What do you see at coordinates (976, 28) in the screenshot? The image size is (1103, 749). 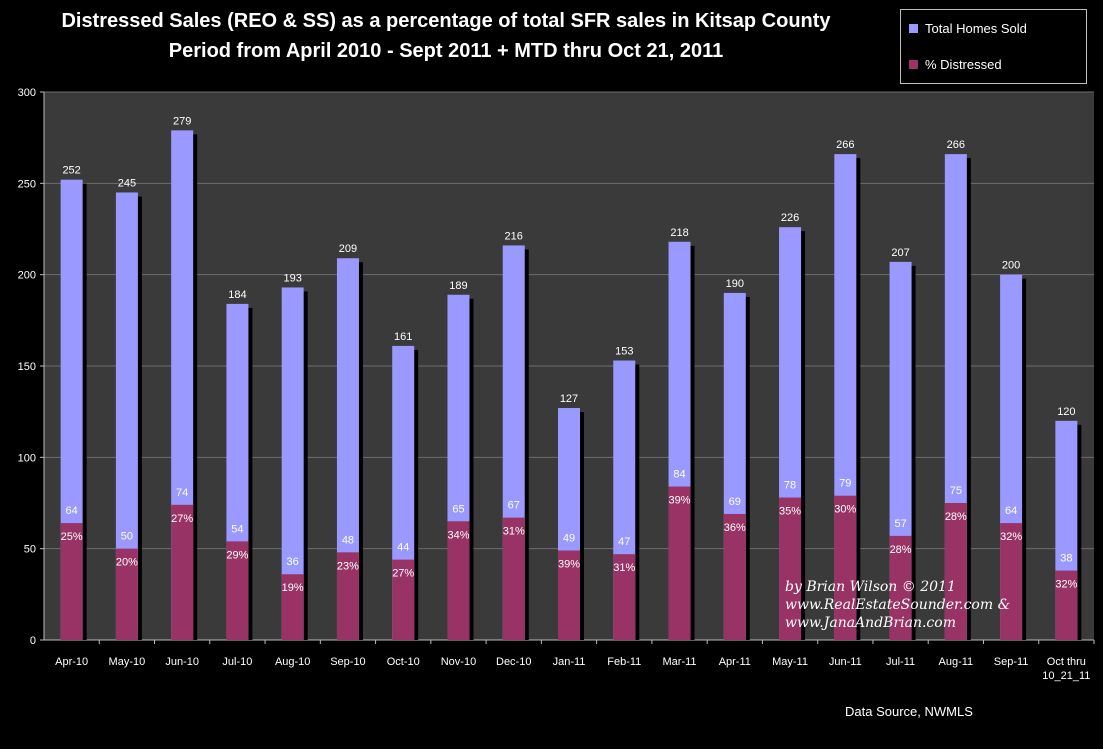 I see `legend-label-total: Total Homes Sold` at bounding box center [976, 28].